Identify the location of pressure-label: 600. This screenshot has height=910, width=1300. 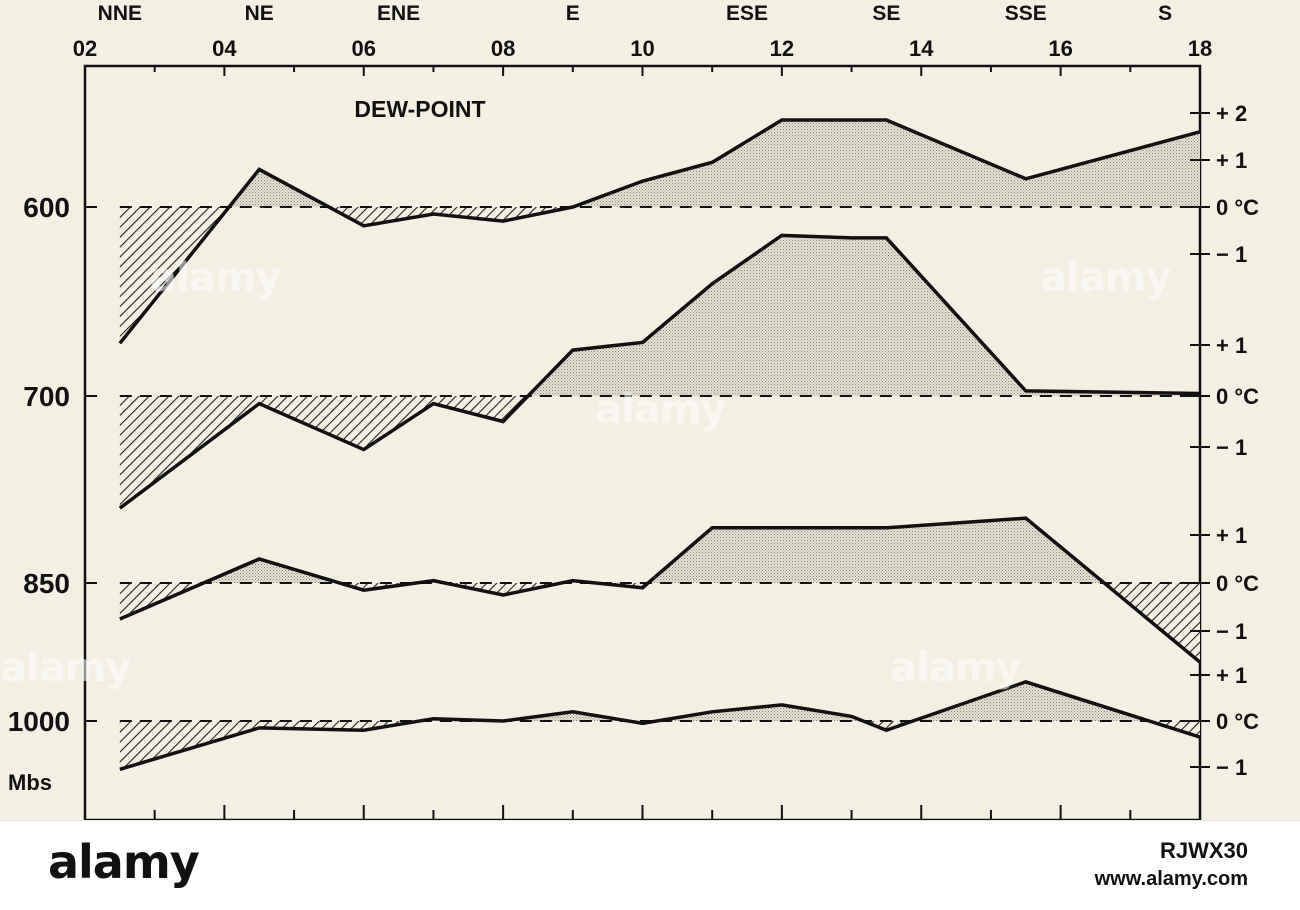
(46, 207).